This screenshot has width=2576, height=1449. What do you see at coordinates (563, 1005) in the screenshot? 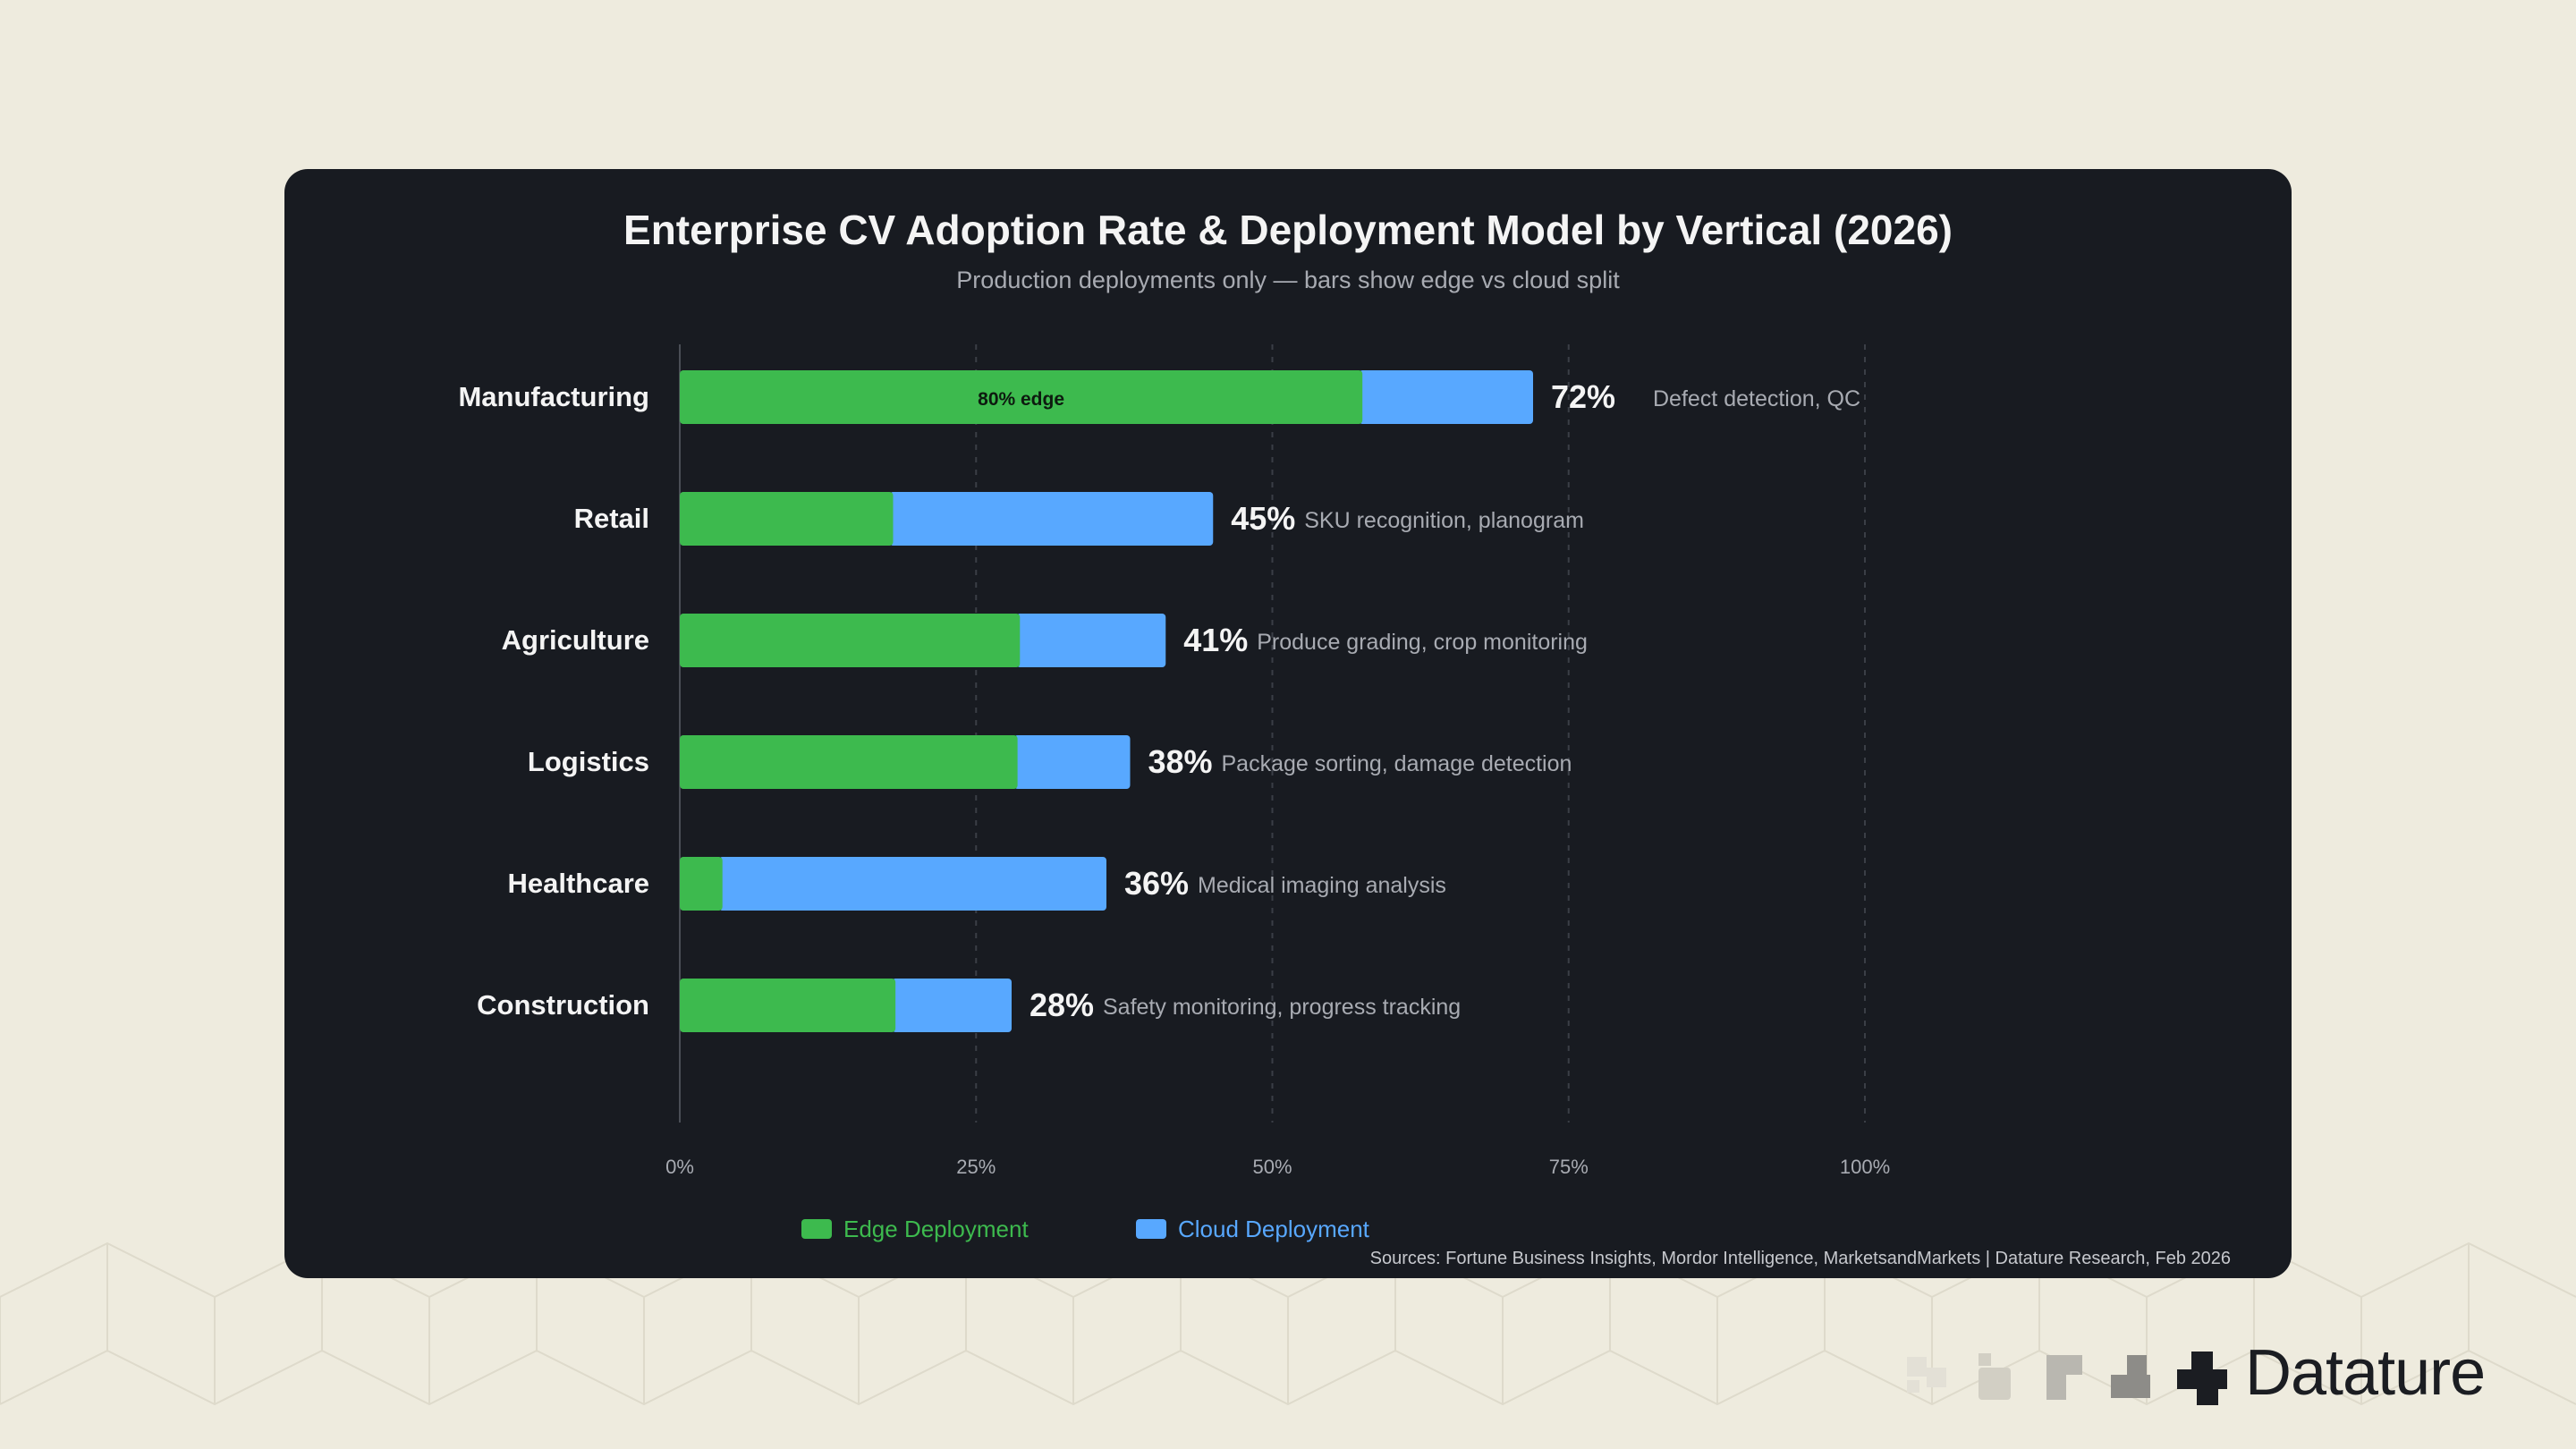
I see `category-label: Construction` at bounding box center [563, 1005].